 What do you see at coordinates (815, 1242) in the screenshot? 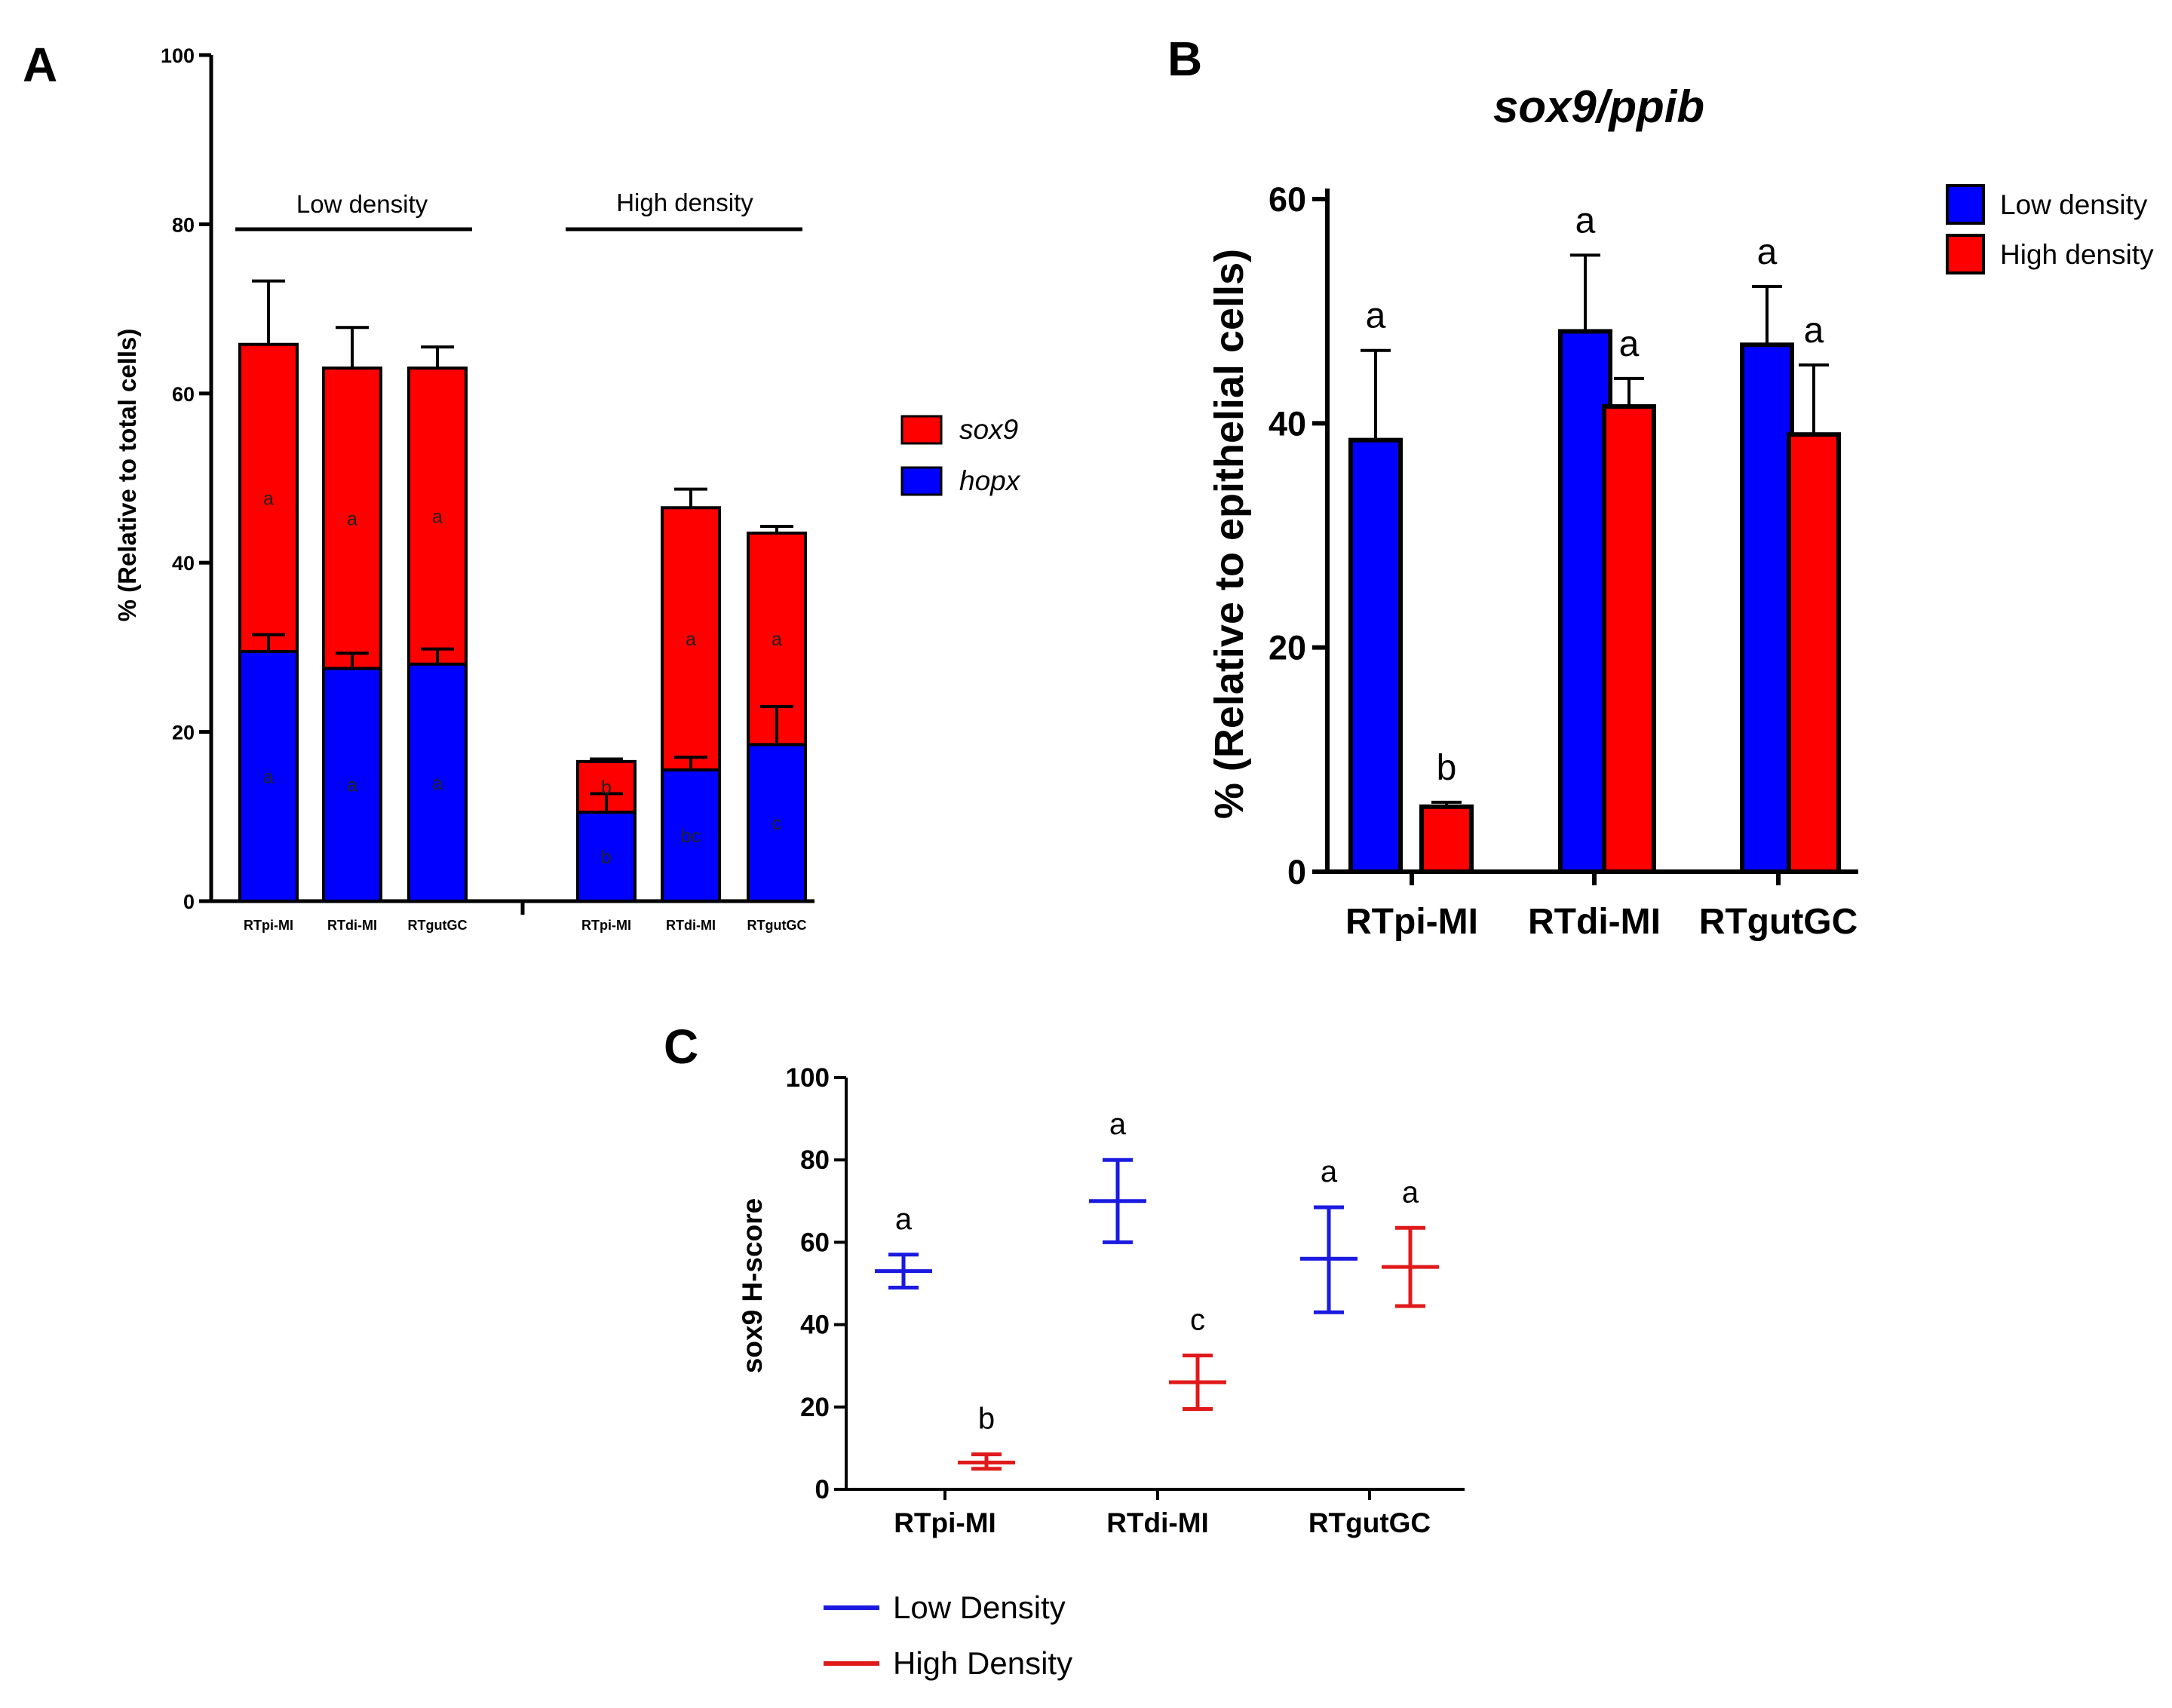
I see `chart-c-ytick-label: 60` at bounding box center [815, 1242].